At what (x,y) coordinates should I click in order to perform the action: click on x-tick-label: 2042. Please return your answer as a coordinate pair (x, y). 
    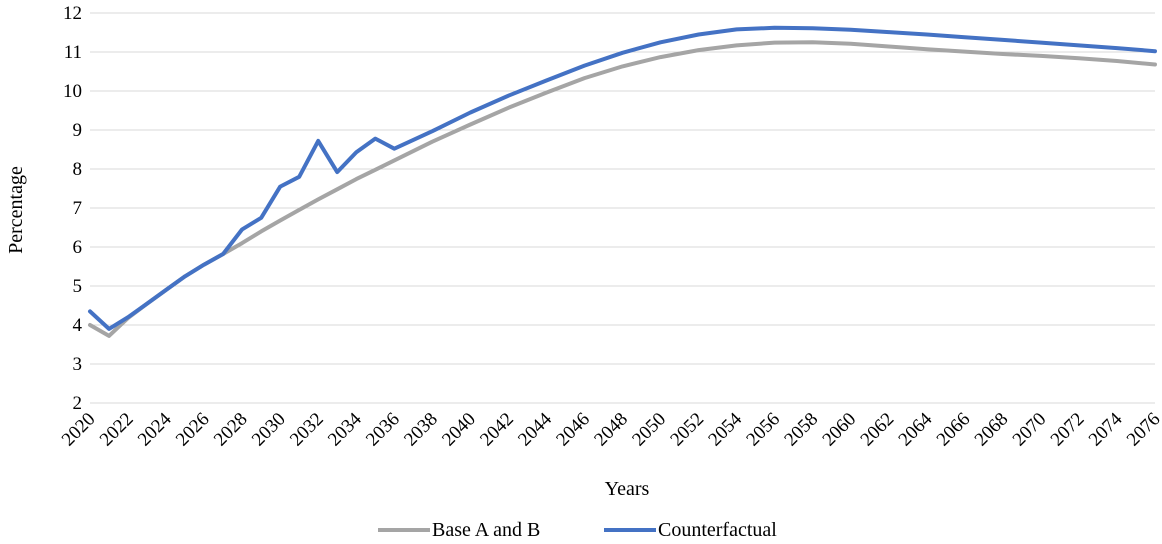
    Looking at the image, I should click on (497, 430).